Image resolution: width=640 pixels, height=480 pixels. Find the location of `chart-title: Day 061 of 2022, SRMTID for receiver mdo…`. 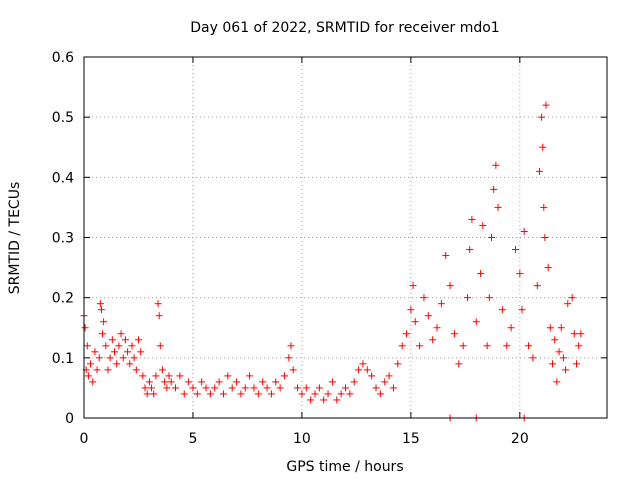

chart-title: Day 061 of 2022, SRMTID for receiver mdo… is located at coordinates (344, 28).